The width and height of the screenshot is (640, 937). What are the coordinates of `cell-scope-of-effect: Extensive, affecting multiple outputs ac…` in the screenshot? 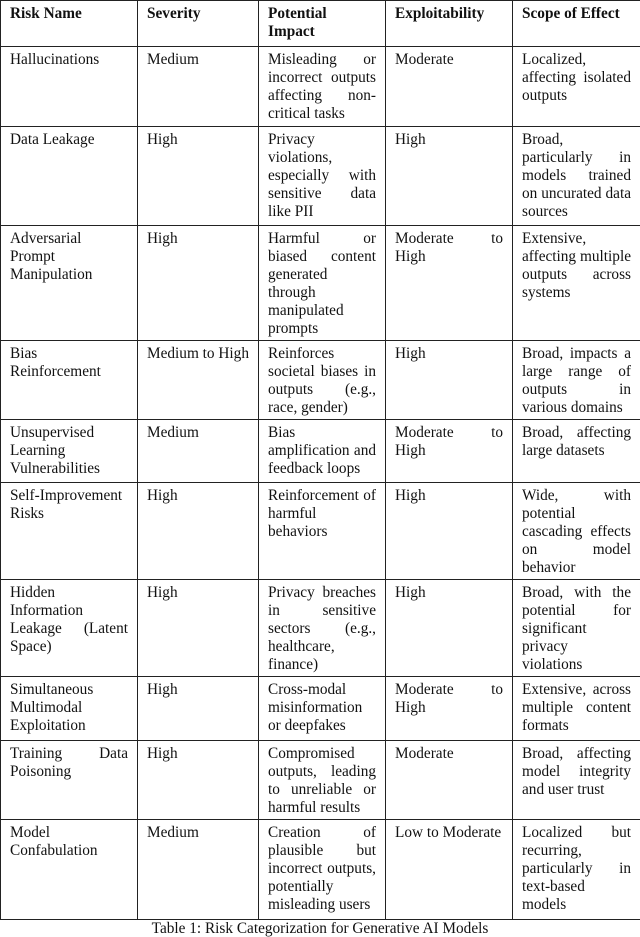 It's located at (576, 283).